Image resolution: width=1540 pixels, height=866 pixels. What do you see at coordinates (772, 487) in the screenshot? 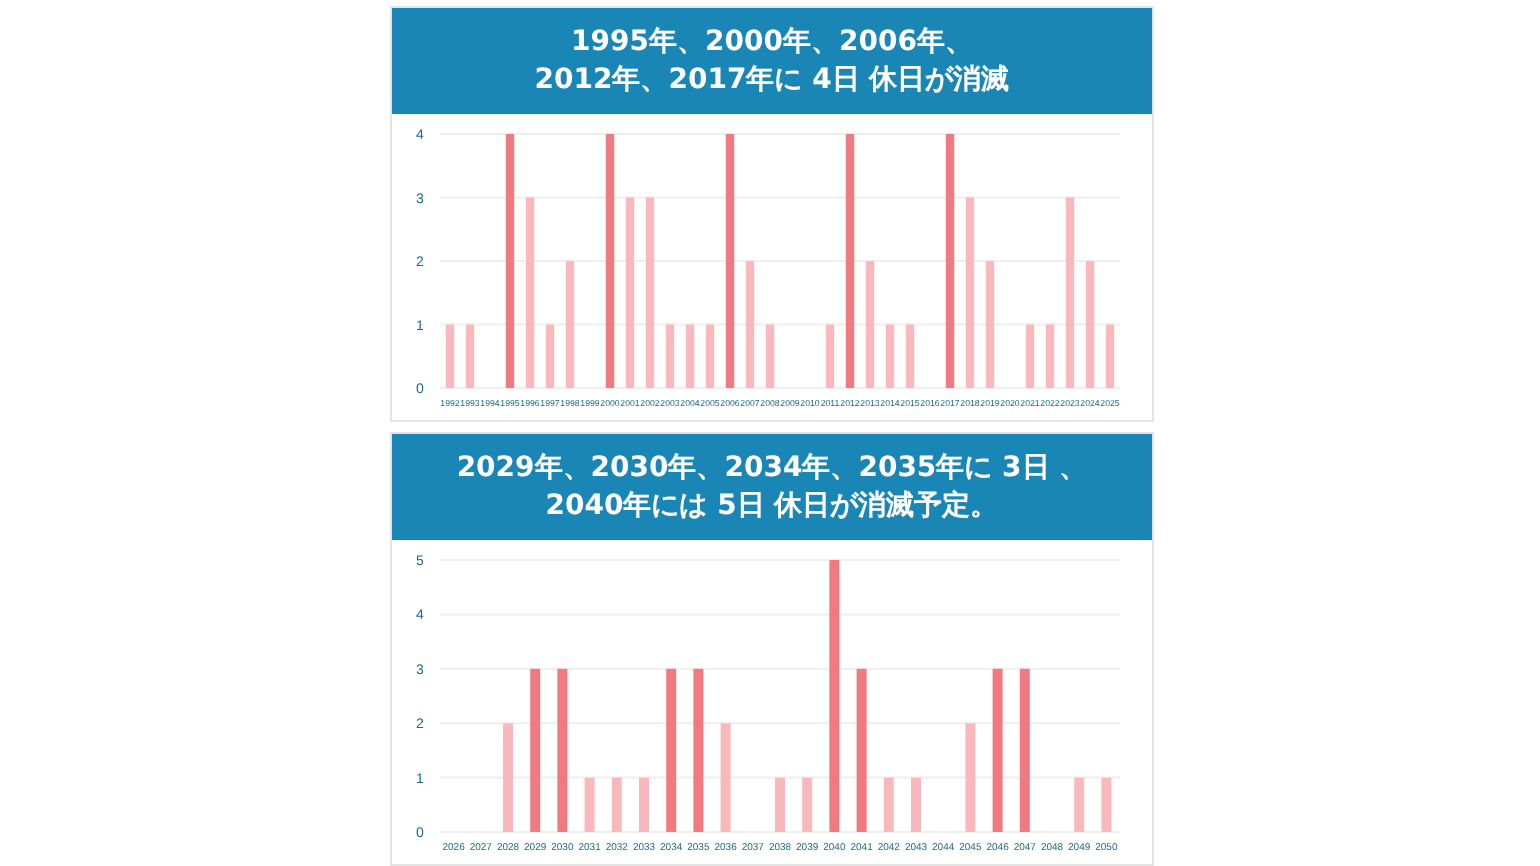
I see `chart-title: 2029年、2030年、2034年、2035年に 3日 、 2040年には 5日 休日が消滅予定。` at bounding box center [772, 487].